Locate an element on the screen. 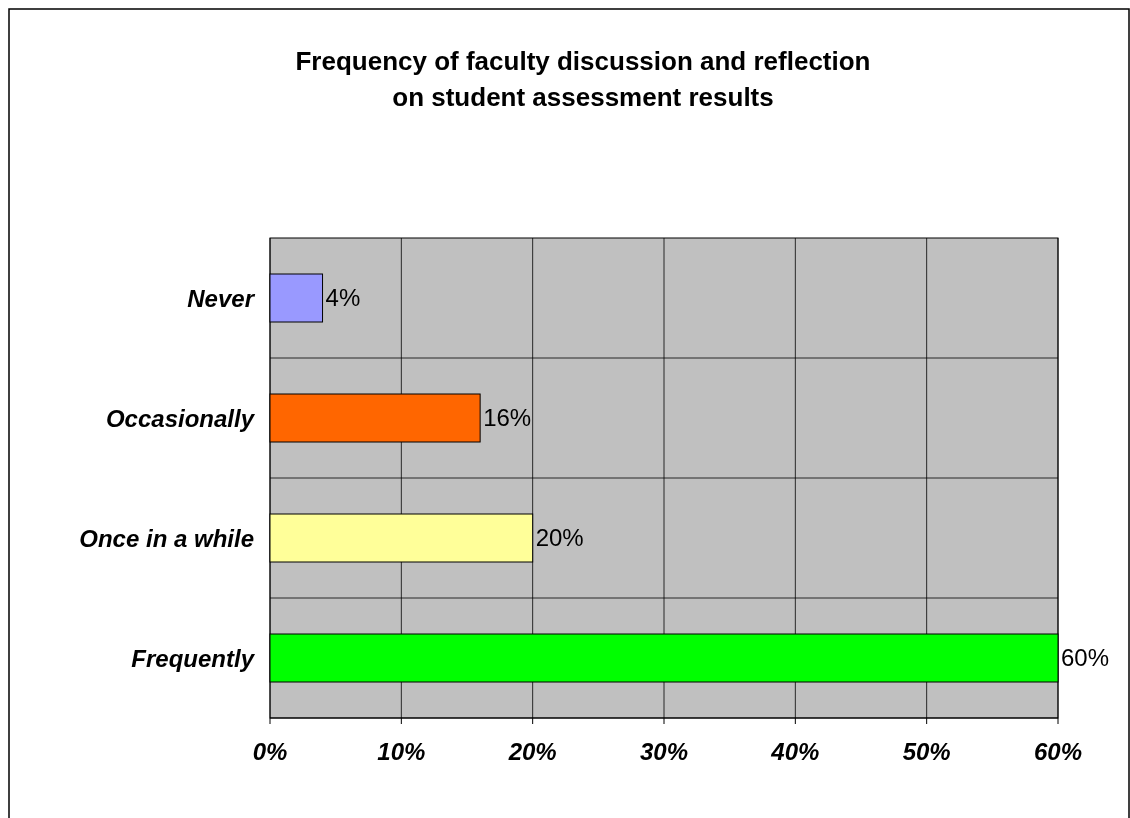  data-label: 60% is located at coordinates (1085, 657).